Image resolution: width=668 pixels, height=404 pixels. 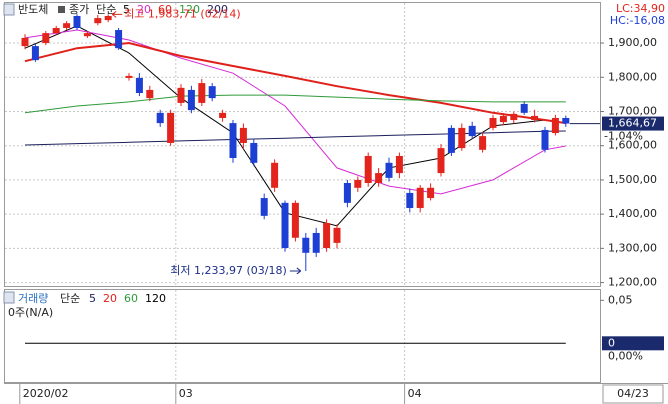 I want to click on last-price-box, so click(x=633, y=123).